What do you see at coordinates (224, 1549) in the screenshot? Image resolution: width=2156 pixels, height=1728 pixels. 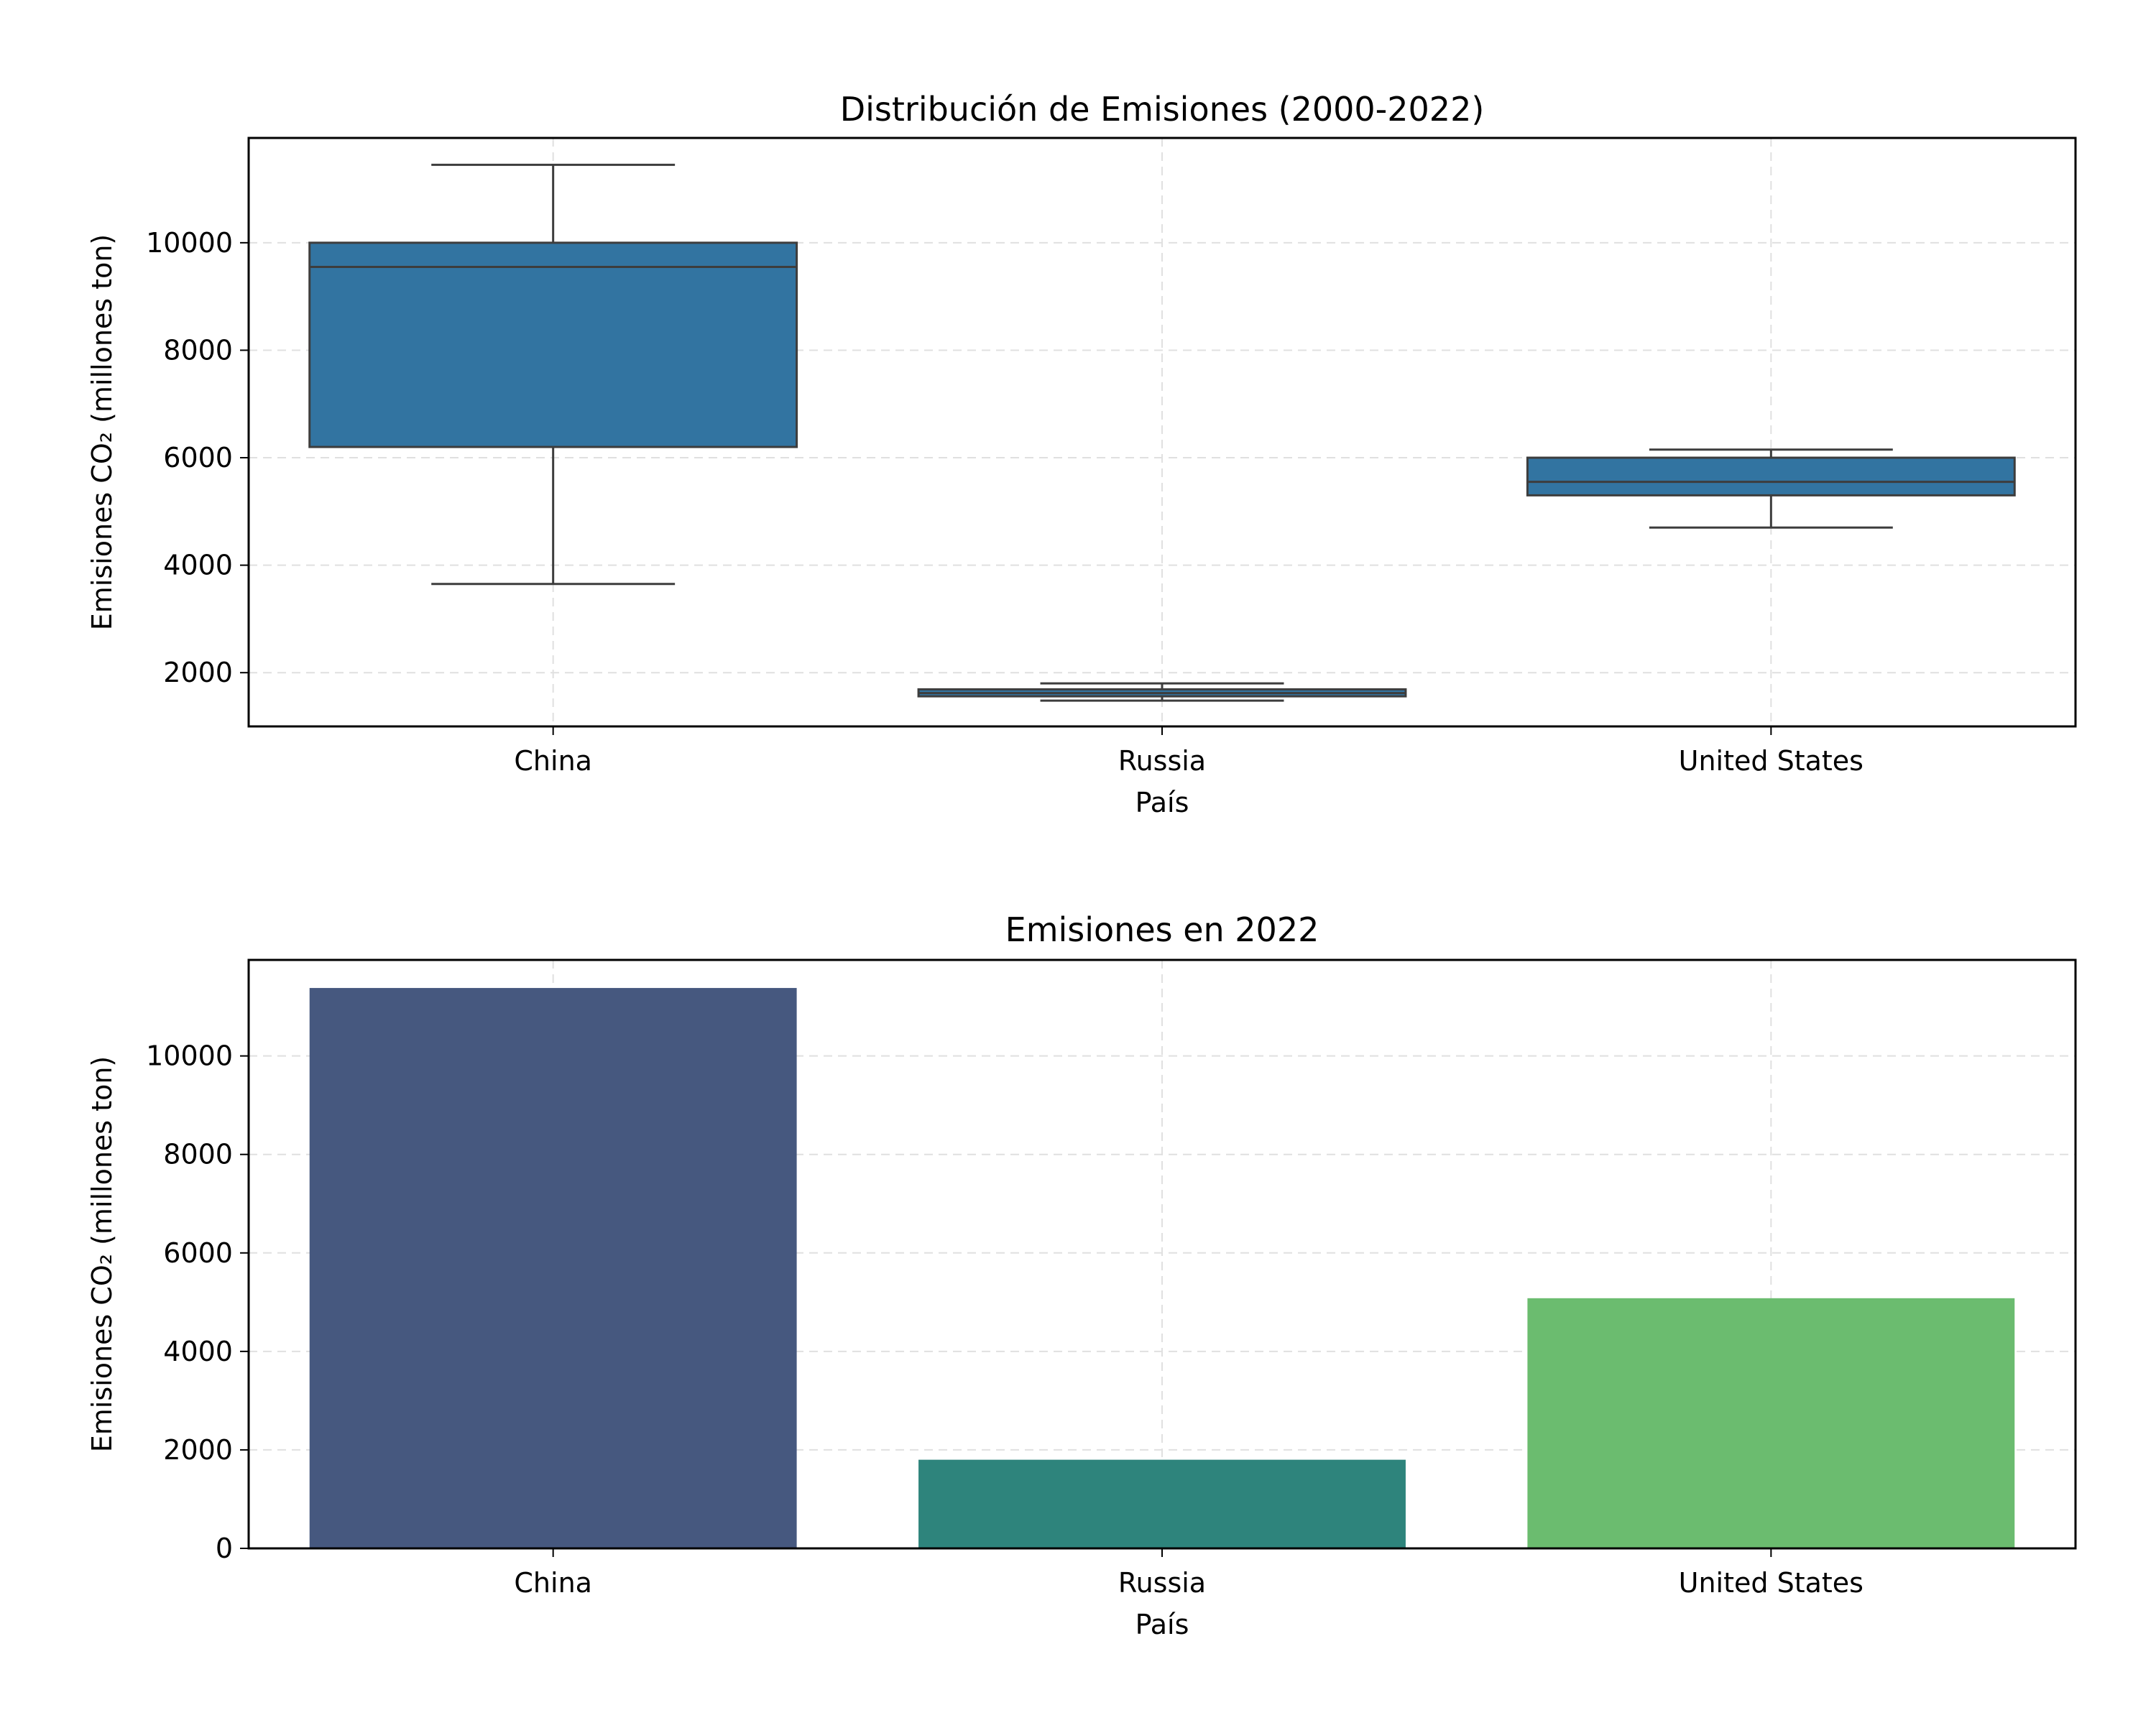 I see `y-tick-label: 0` at bounding box center [224, 1549].